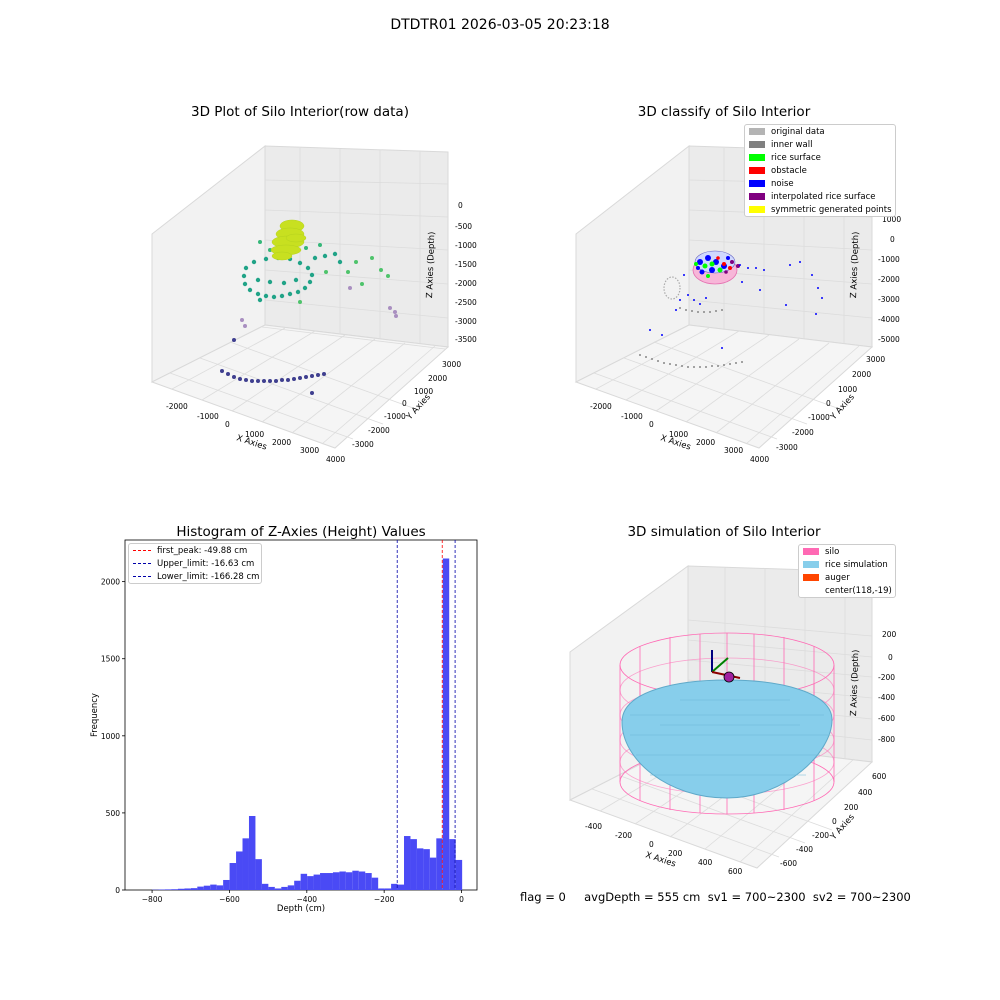 The height and width of the screenshot is (1000, 1000). Describe the element at coordinates (847, 551) in the screenshot. I see `legend-entry: silo` at that location.